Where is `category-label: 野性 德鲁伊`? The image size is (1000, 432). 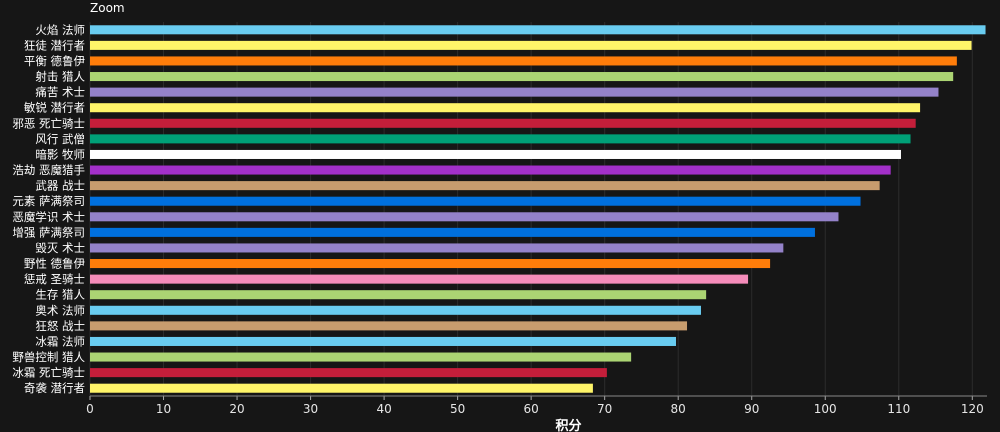 category-label: 野性 德鲁伊 is located at coordinates (55, 264).